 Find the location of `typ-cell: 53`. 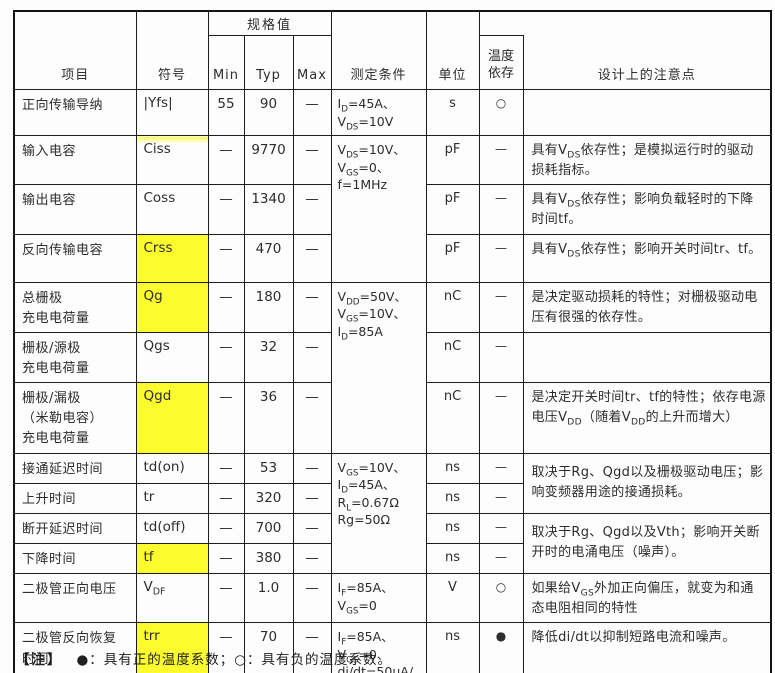

typ-cell: 53 is located at coordinates (268, 468).